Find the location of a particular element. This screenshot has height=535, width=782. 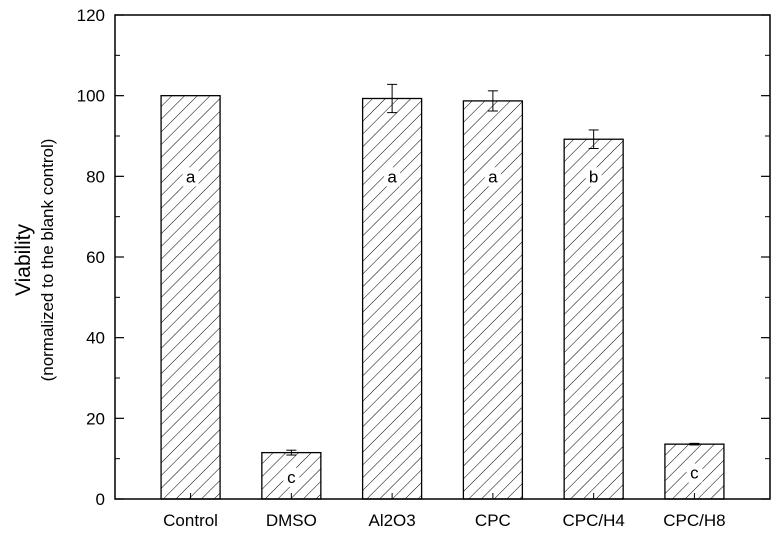

significance-label: b is located at coordinates (593, 176).